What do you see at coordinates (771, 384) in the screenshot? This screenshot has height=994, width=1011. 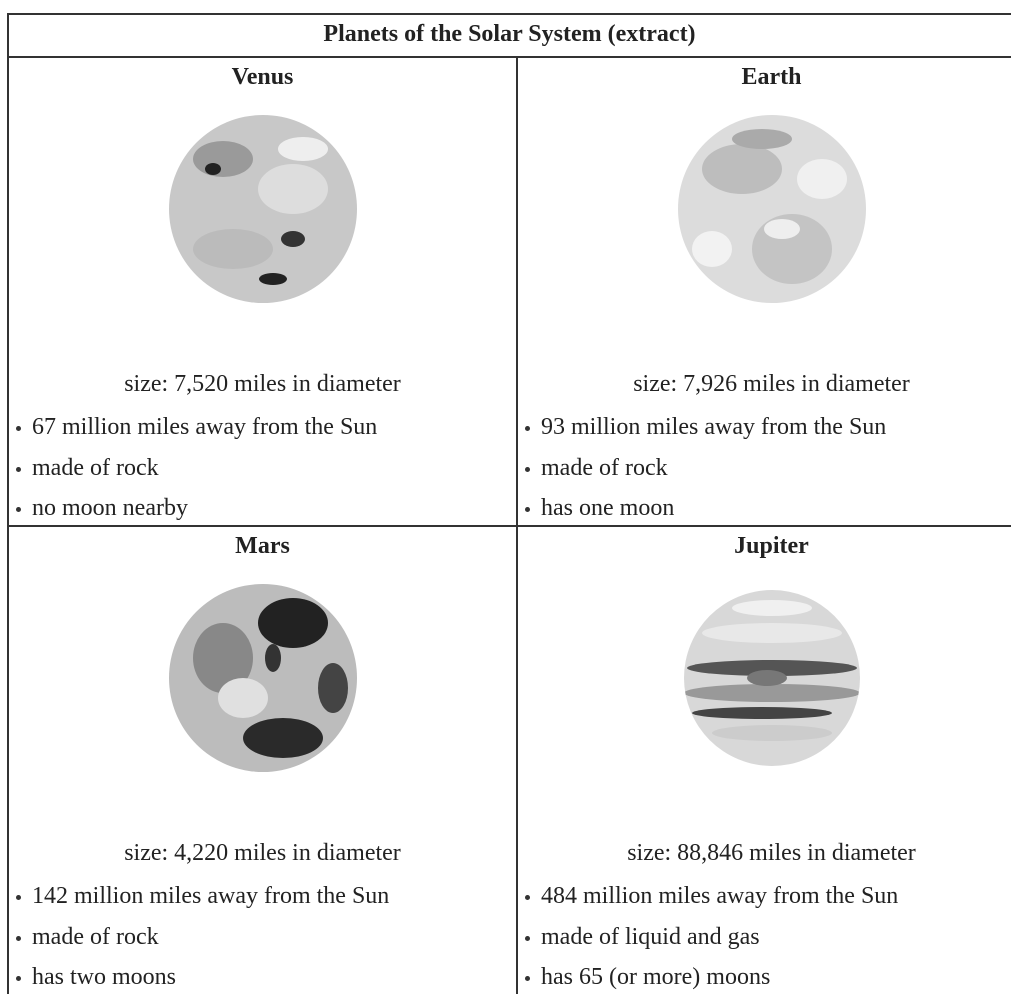 I see `planet-size: size: 7,926 miles in diameter` at bounding box center [771, 384].